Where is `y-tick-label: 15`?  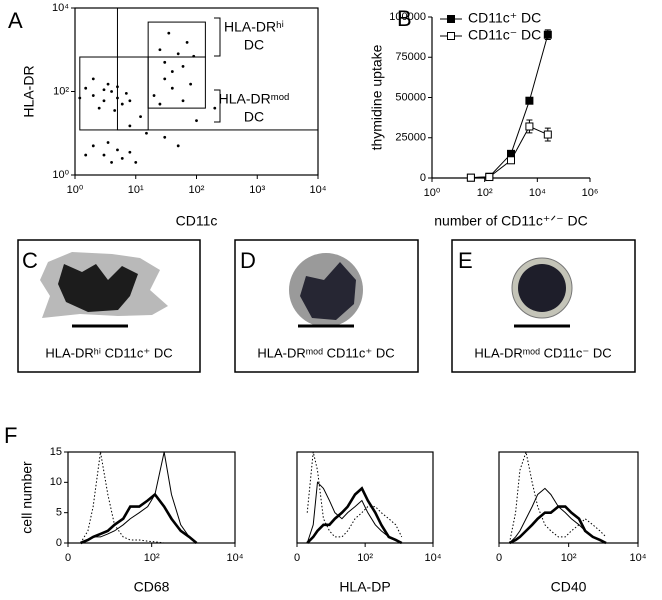
y-tick-label: 15 is located at coordinates (56, 452).